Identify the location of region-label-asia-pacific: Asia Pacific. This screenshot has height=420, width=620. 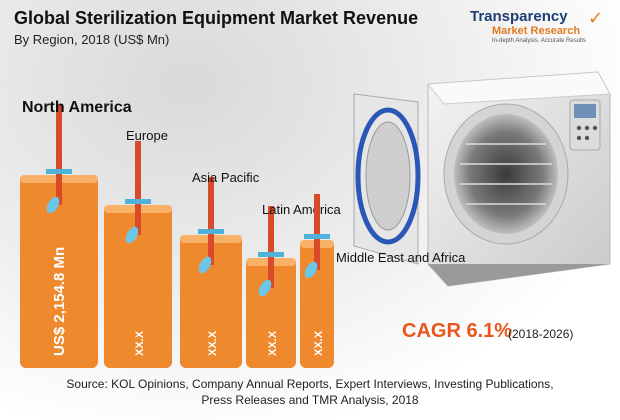
(226, 177).